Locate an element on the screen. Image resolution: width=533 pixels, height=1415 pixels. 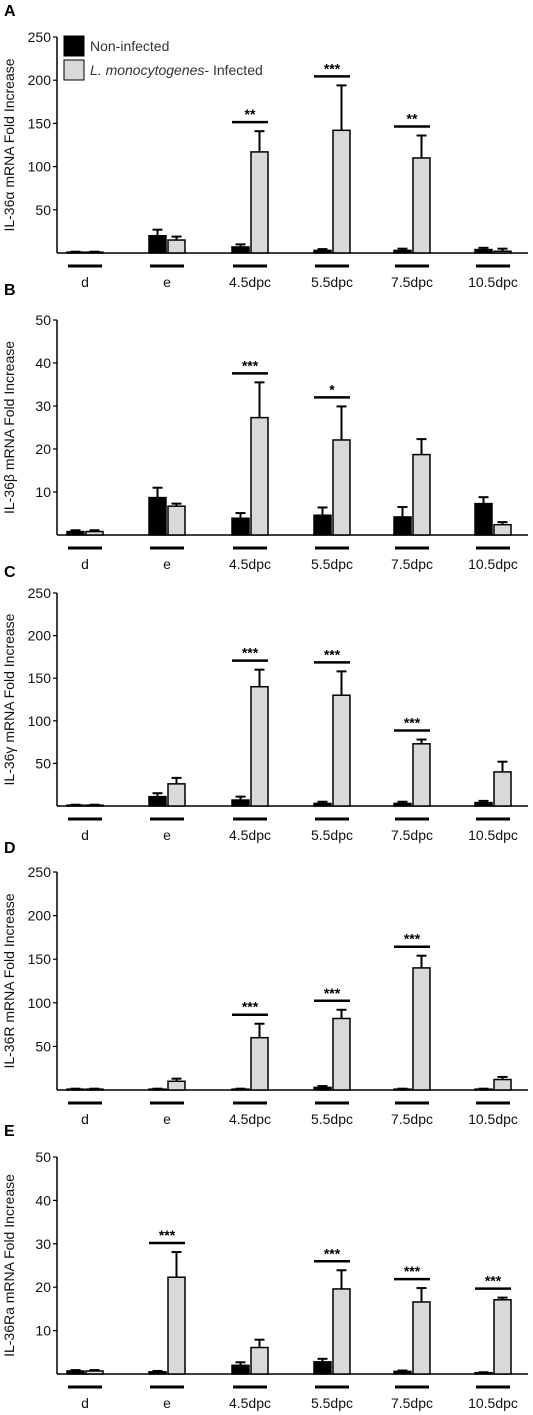
legend-swatch-infected is located at coordinates (74, 70).